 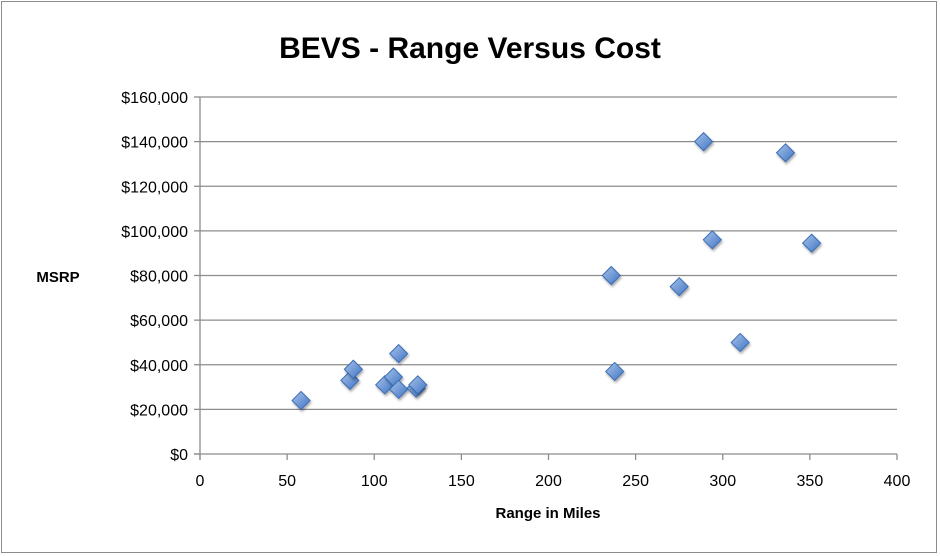 What do you see at coordinates (154, 232) in the screenshot?
I see `y-tick-label: $100,000` at bounding box center [154, 232].